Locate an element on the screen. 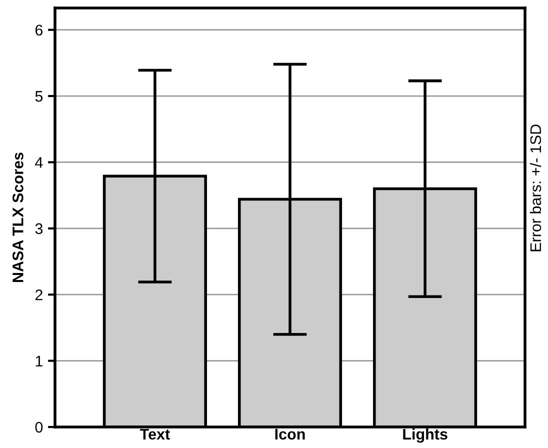  y-tick-label: 1 is located at coordinates (39, 361).